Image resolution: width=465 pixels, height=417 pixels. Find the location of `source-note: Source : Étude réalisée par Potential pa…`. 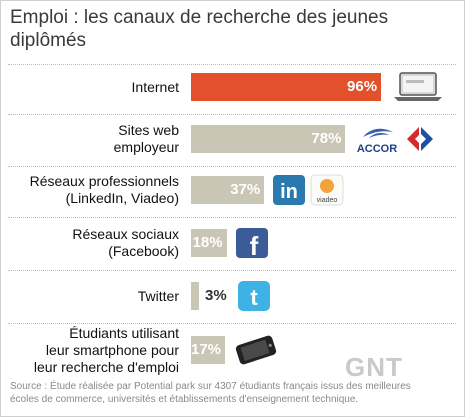

source-note: Source : Étude réalisée par Potential pa… is located at coordinates (235, 393).